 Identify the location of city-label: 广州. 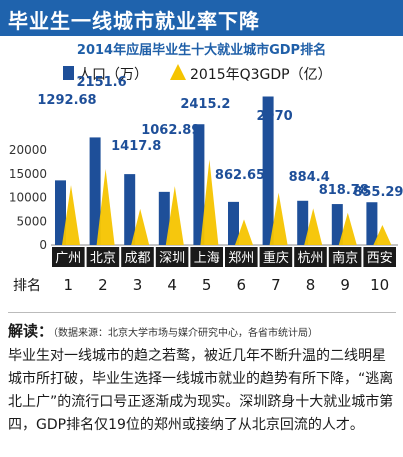
(68, 258).